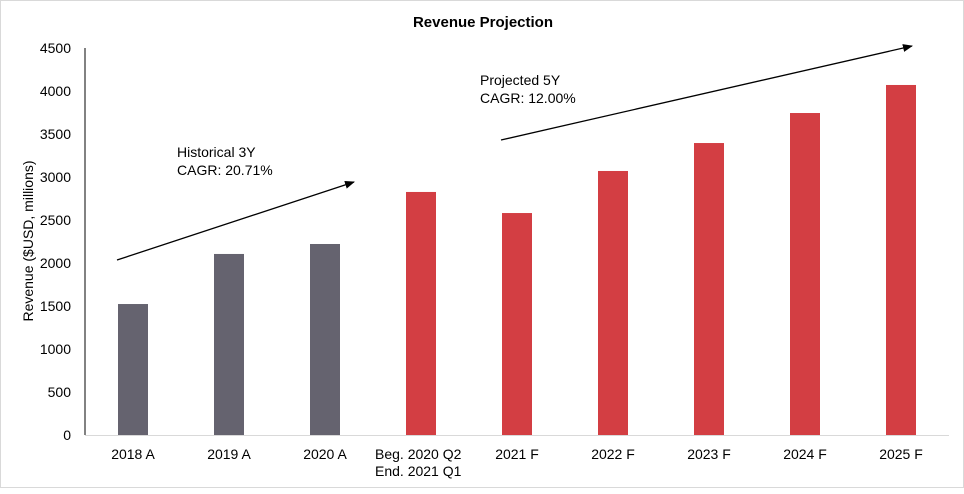 This screenshot has width=964, height=494. Describe the element at coordinates (706, 92) in the screenshot. I see `projected-trend-arrow` at that location.